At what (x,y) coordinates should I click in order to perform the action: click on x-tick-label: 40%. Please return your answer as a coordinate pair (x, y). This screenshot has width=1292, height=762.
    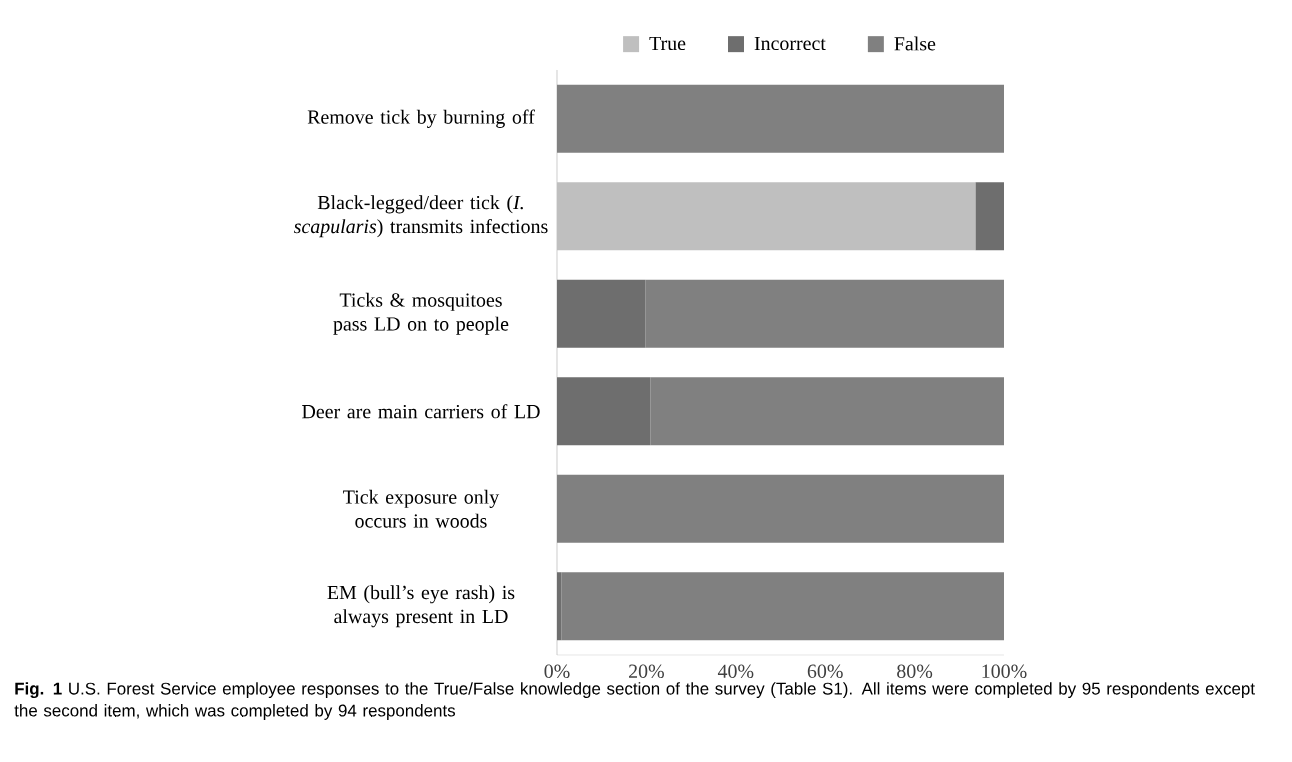
    Looking at the image, I should click on (735, 671).